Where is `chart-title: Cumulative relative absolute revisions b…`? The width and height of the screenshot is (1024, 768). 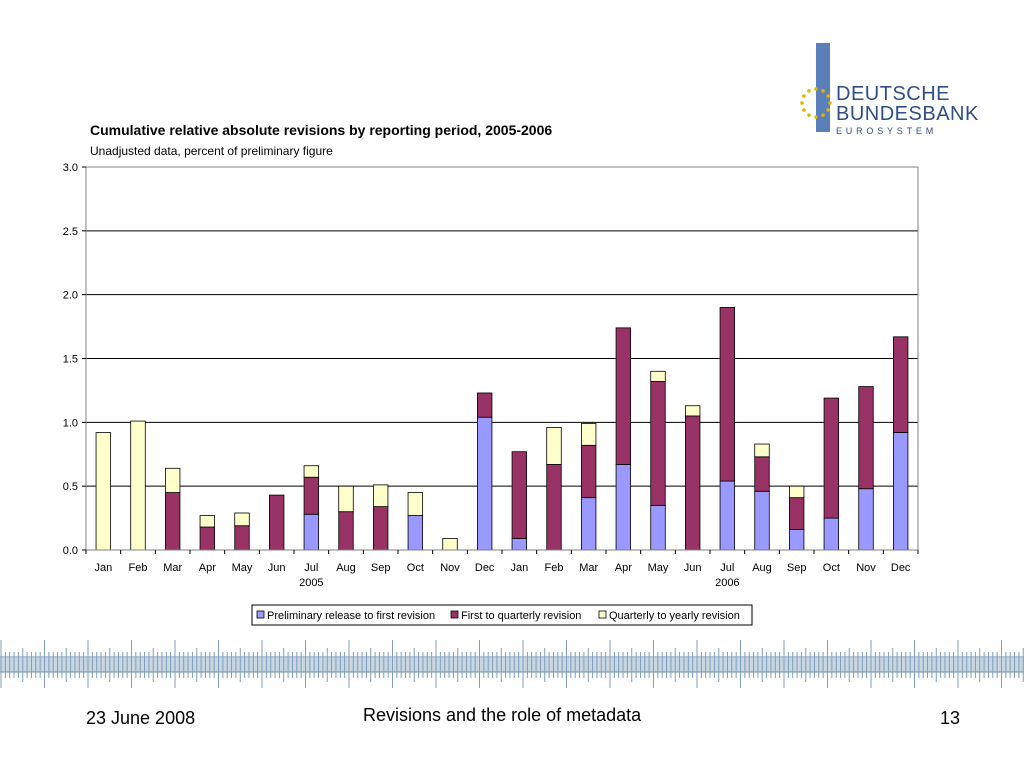
chart-title: Cumulative relative absolute revisions b… is located at coordinates (321, 130).